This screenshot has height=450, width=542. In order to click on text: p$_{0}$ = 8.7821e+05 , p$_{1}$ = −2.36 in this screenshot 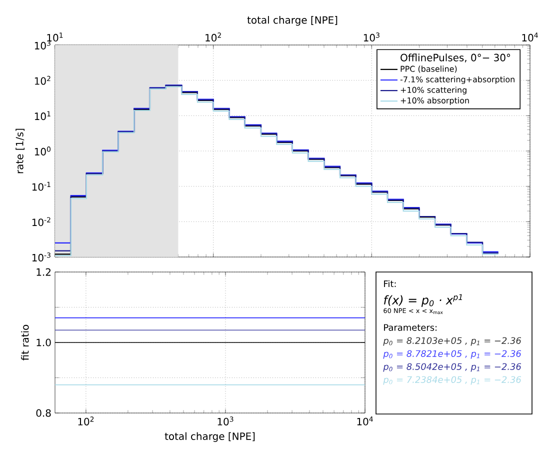, I will do `click(452, 354)`.